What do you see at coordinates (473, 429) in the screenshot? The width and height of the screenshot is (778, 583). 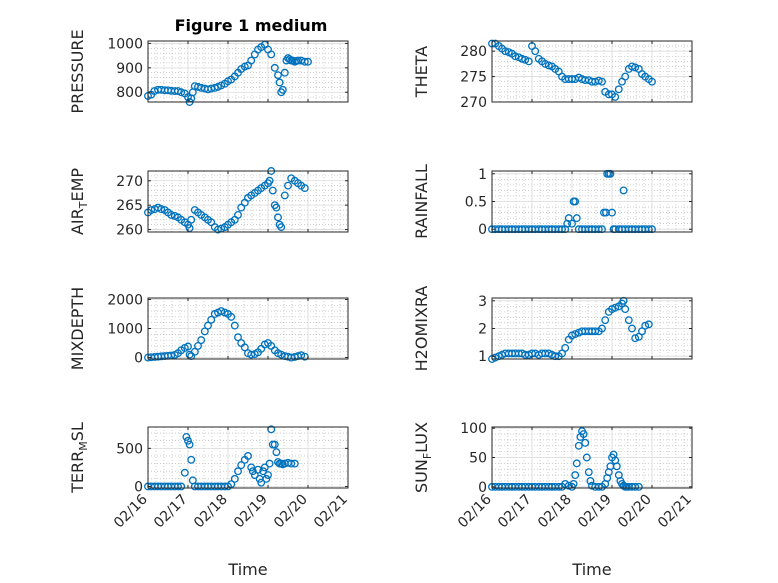 I see `y-tick-label: 100` at bounding box center [473, 429].